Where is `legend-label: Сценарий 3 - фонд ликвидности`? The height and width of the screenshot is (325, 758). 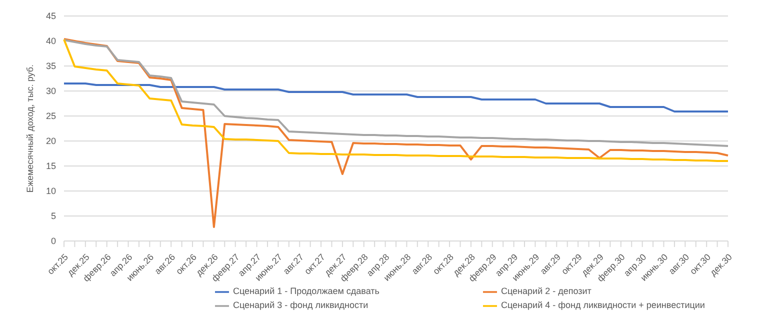 legend-label: Сценарий 3 - фонд ликвидности is located at coordinates (301, 305).